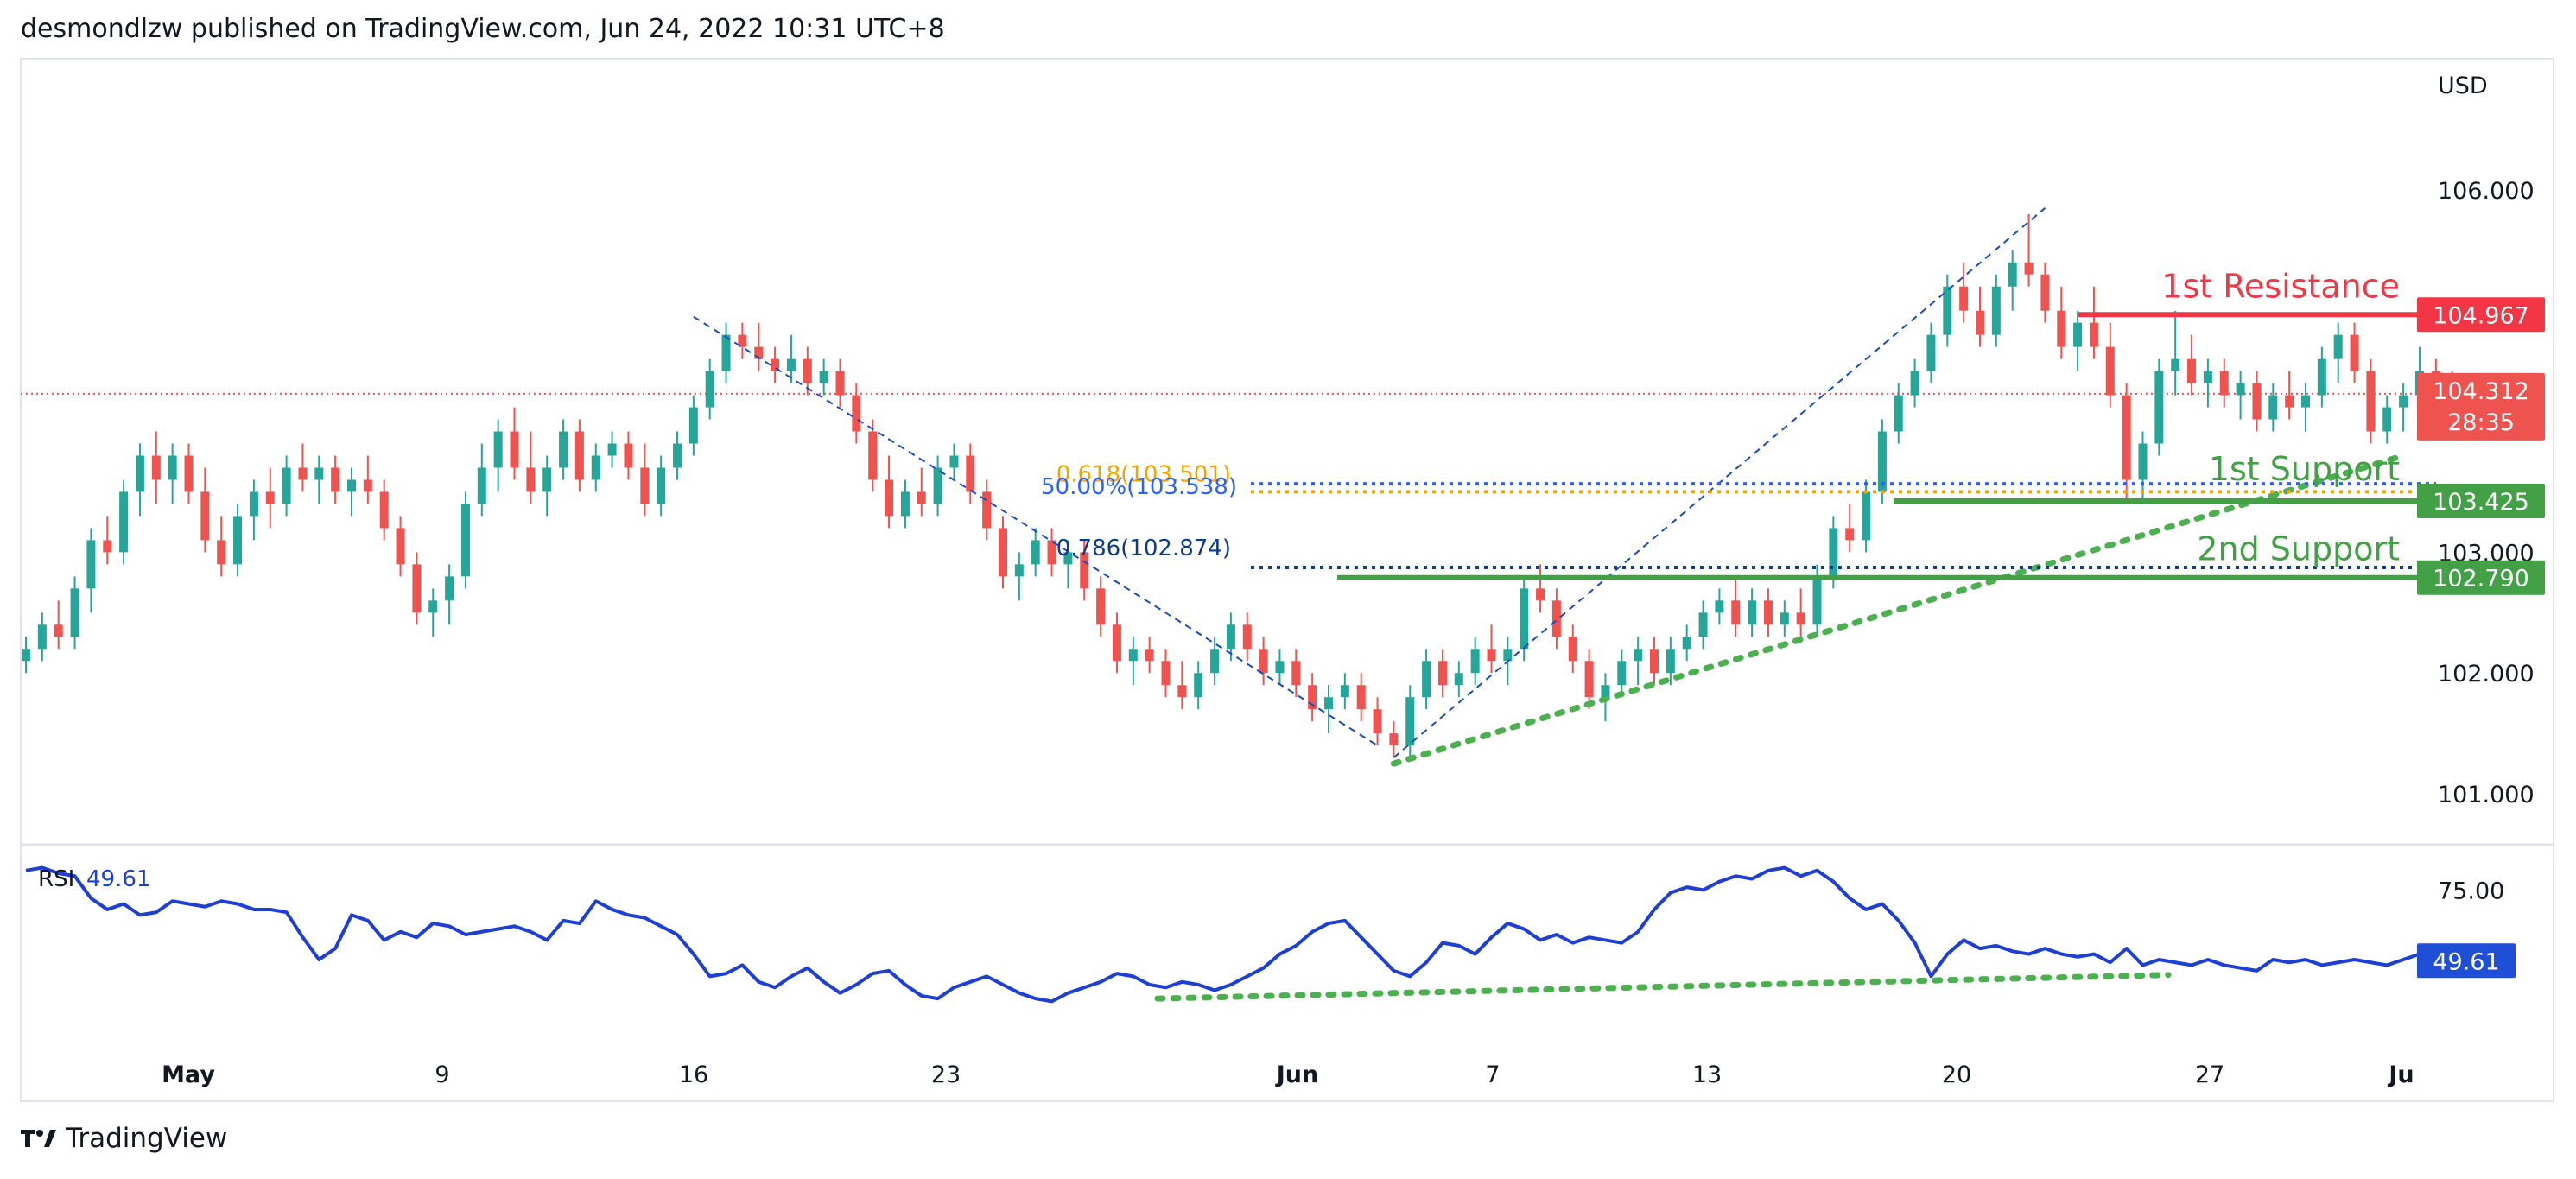 Image resolution: width=2576 pixels, height=1179 pixels. I want to click on currency-label: USD, so click(2463, 86).